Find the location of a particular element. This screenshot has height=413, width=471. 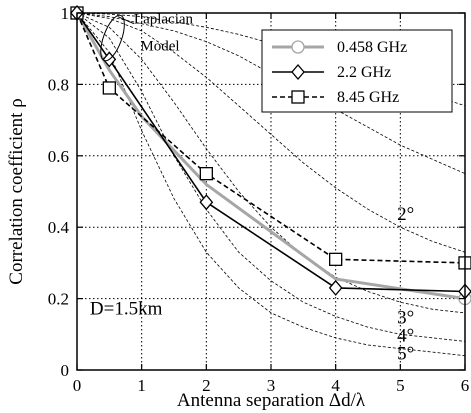

x-tick-label: 5 is located at coordinates (400, 385).